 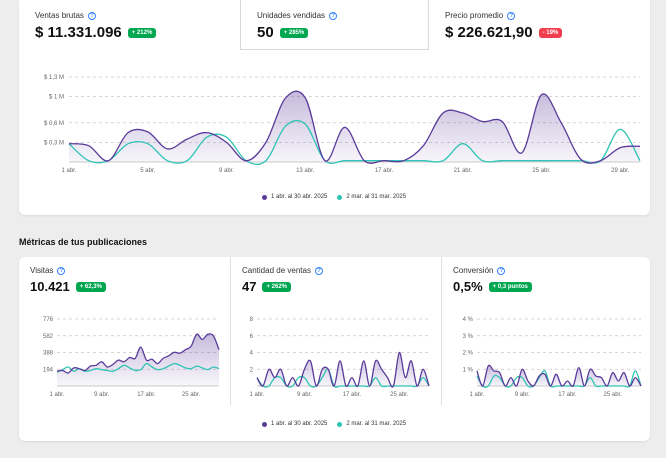 What do you see at coordinates (550, 359) in the screenshot?
I see `conversion-chart: 1 % 2 % 3 % 4 % 1 abr. 9 abr. 17 abr. 25 abr.` at bounding box center [550, 359].